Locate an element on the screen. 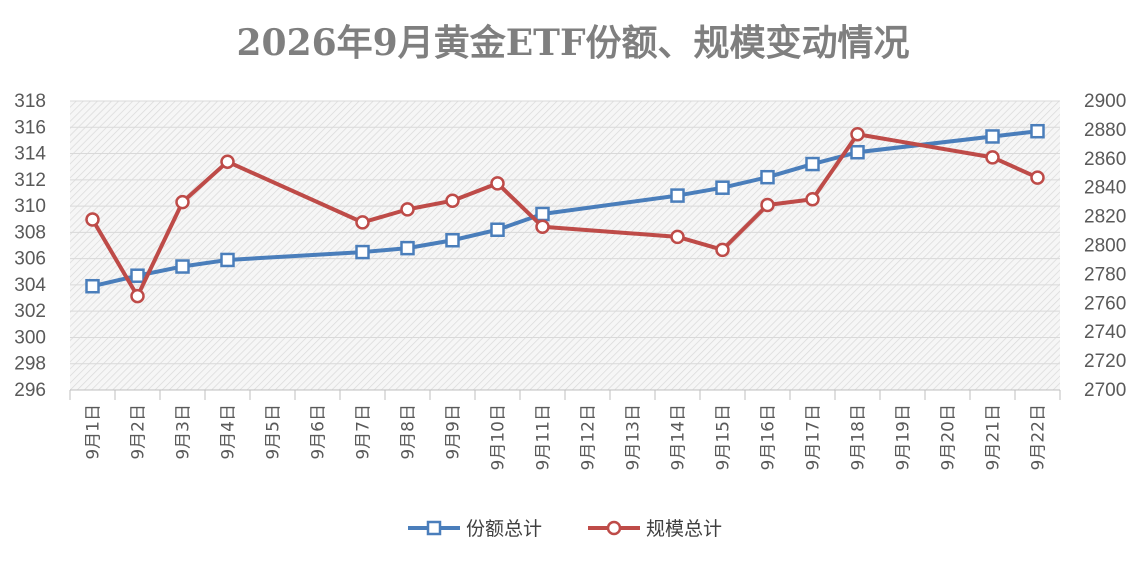 This screenshot has height=562, width=1146. x-category-label: 9月15日 is located at coordinates (724, 437).